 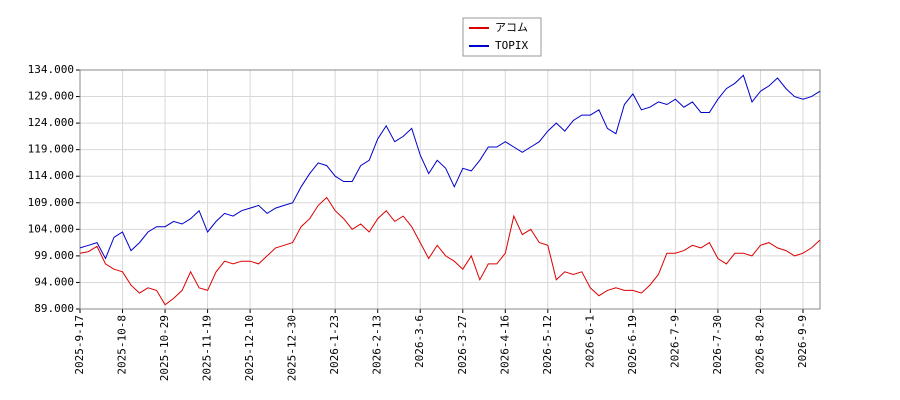 What do you see at coordinates (334, 345) in the screenshot?
I see `x-tick-label: 2026-1-23` at bounding box center [334, 345].